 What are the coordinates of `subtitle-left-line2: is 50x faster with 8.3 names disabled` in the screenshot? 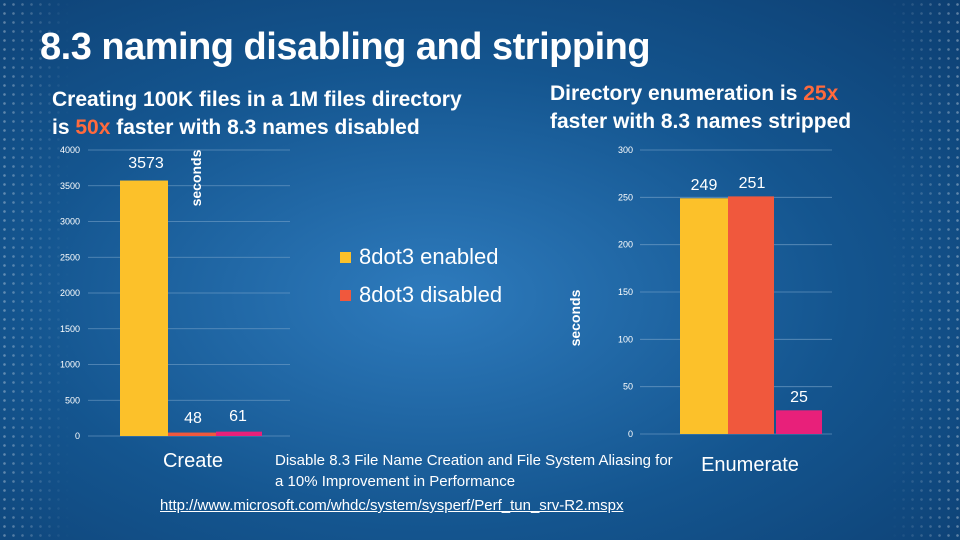 It's located at (257, 128).